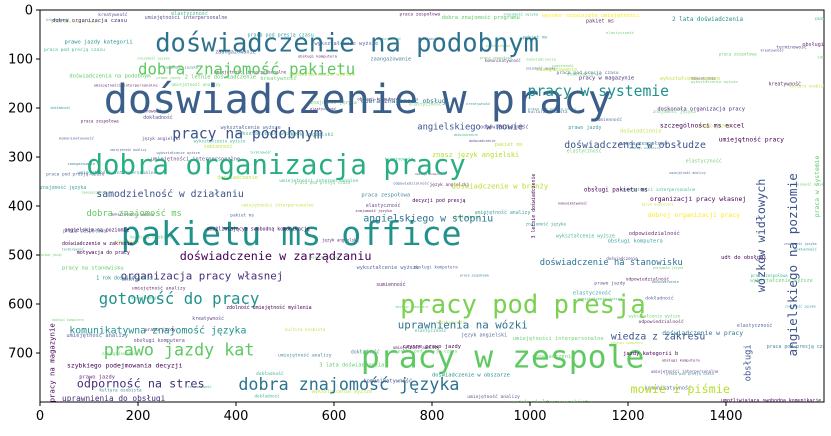 This screenshot has width=831, height=436. I want to click on word-mark: doświadczenie w obszarze, so click(471, 375).